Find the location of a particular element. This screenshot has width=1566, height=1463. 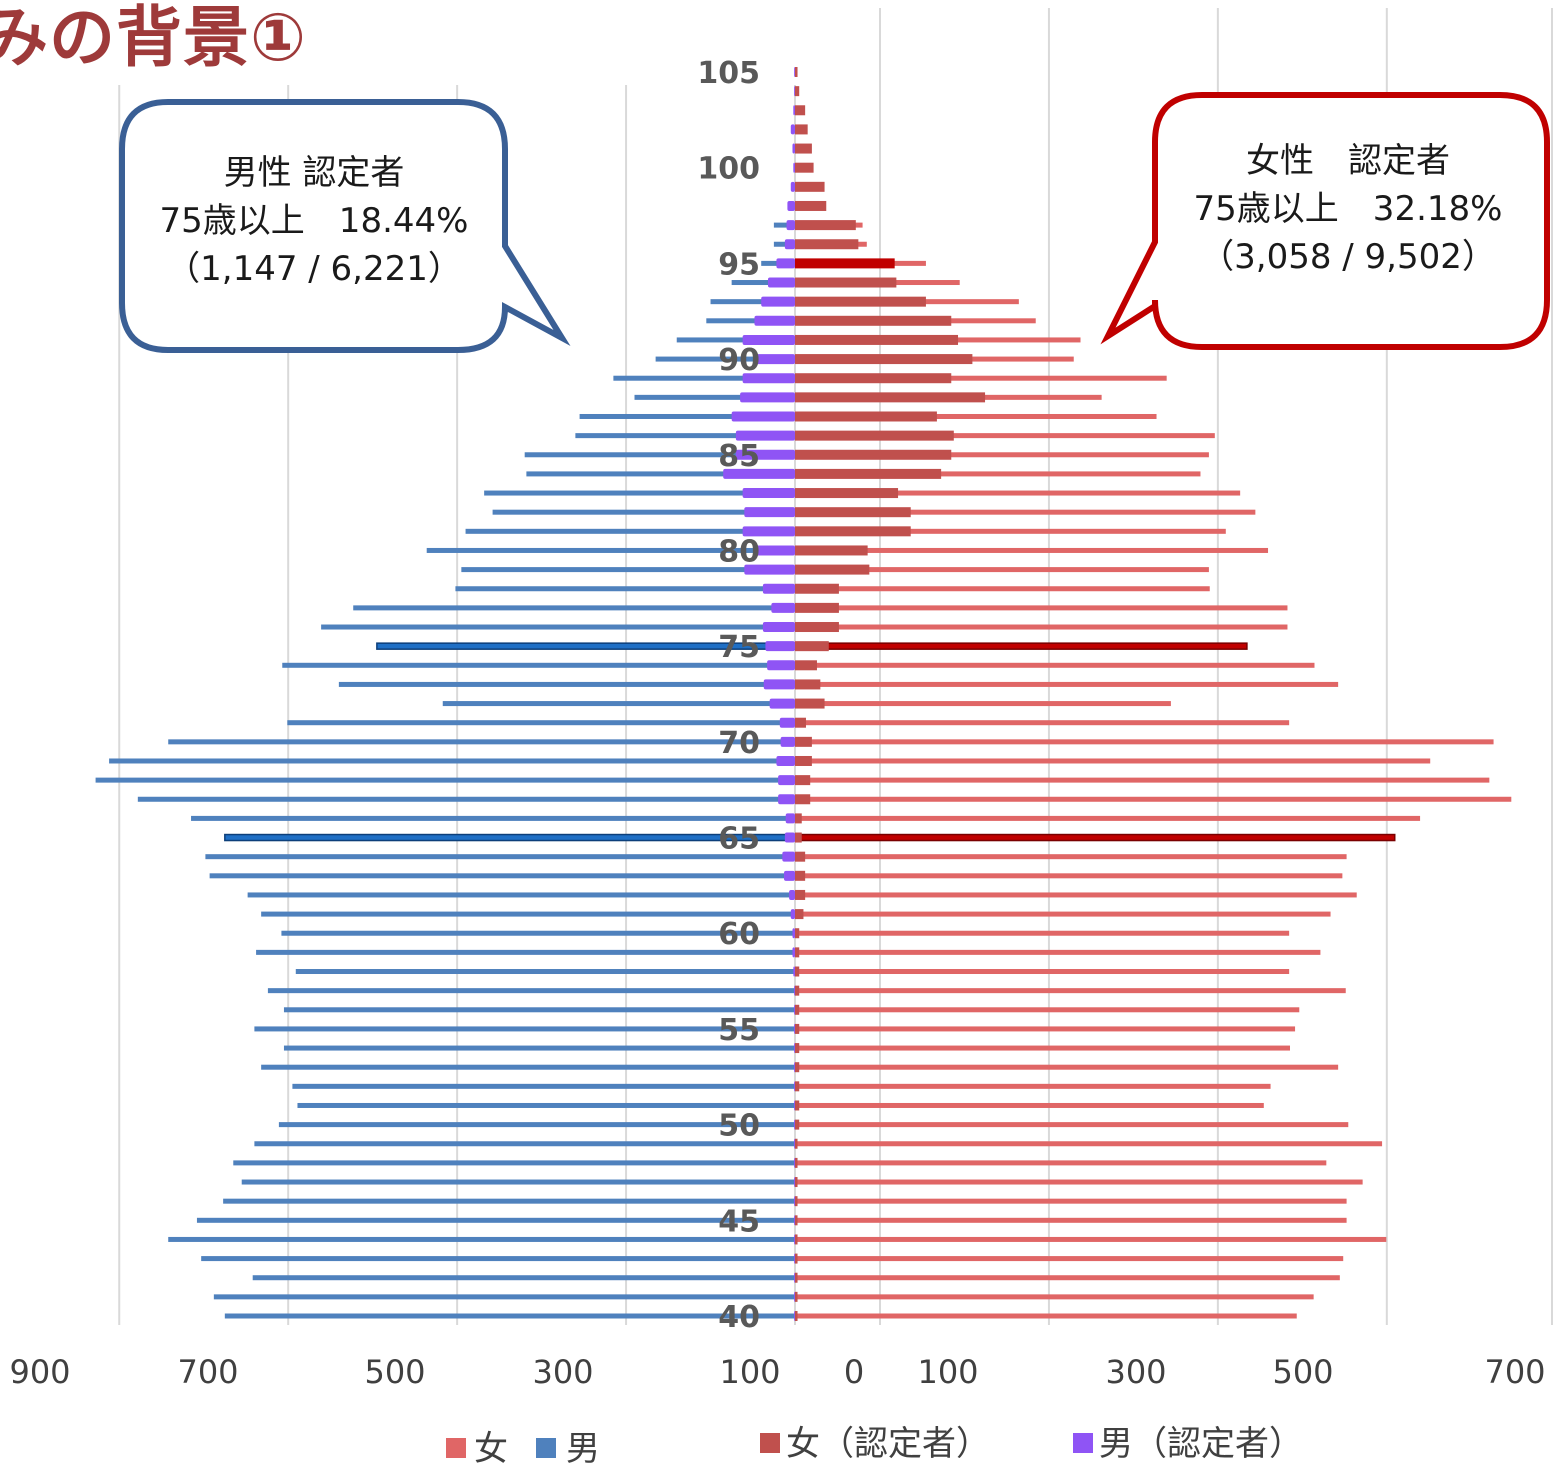

female-callout-line3: （3,058 / 9,502） is located at coordinates (1348, 257).